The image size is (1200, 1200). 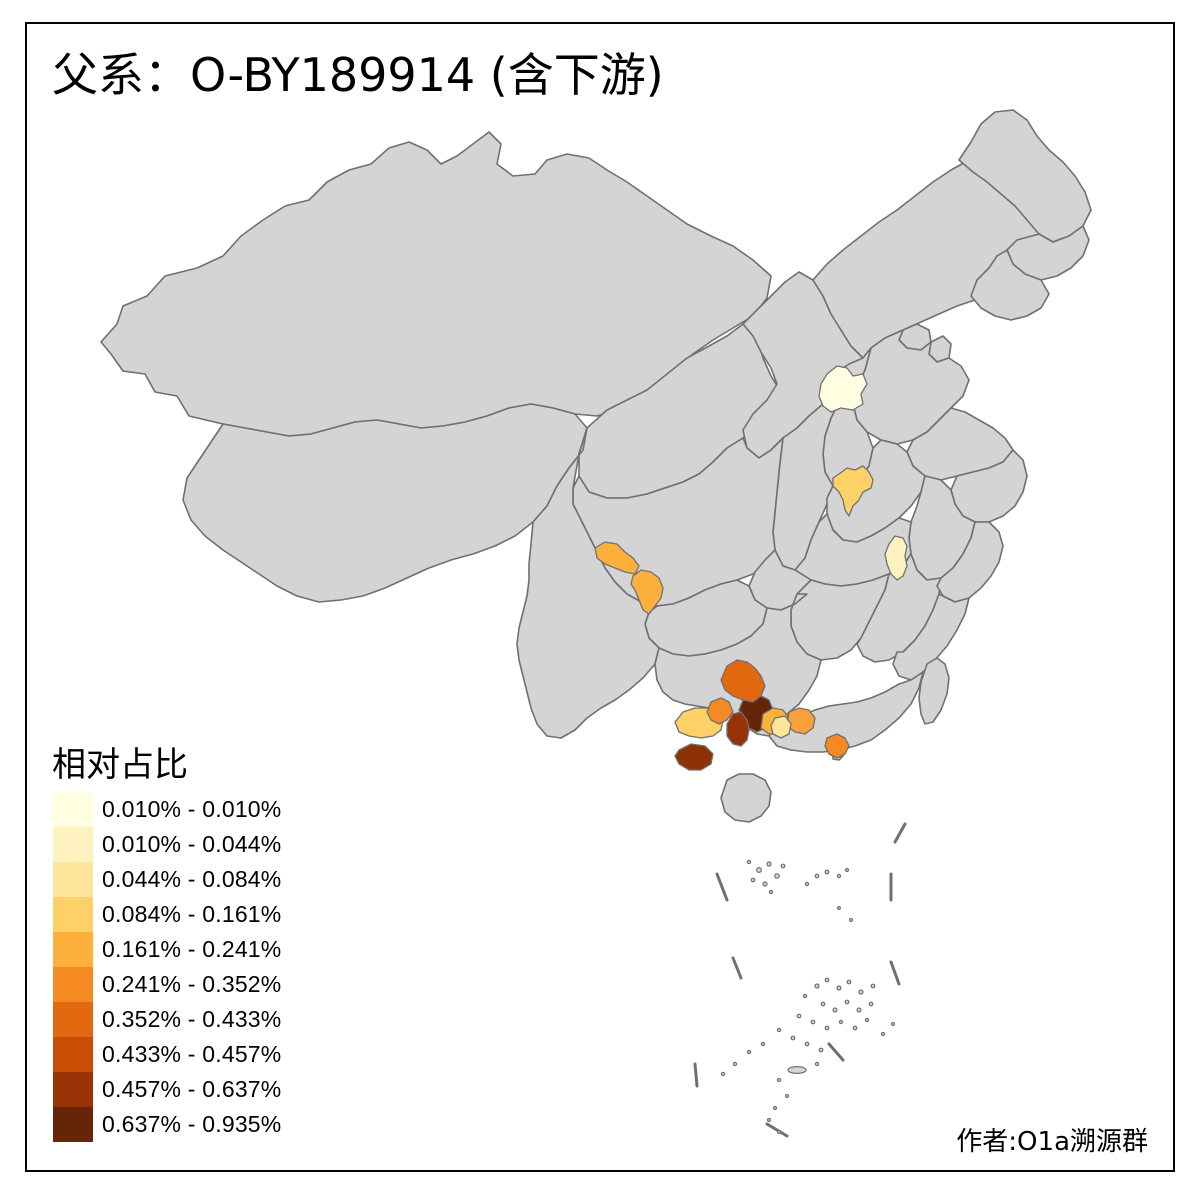 I want to click on legend-label: 0.637% - 0.935%, so click(x=192, y=1124).